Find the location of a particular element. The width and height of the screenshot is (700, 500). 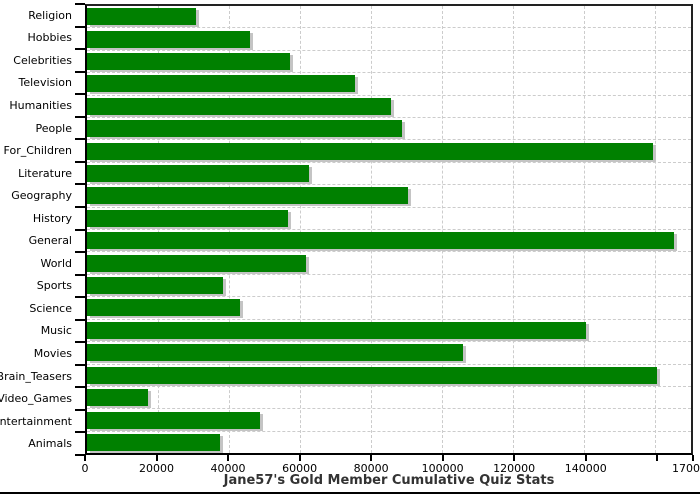

category-label: For_Children is located at coordinates (37, 151).